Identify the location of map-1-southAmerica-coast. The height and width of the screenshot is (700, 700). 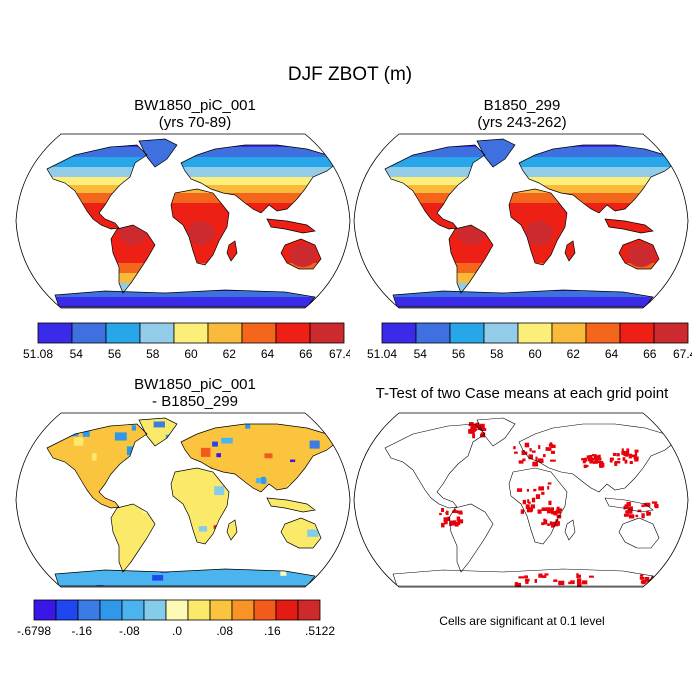
(471, 259).